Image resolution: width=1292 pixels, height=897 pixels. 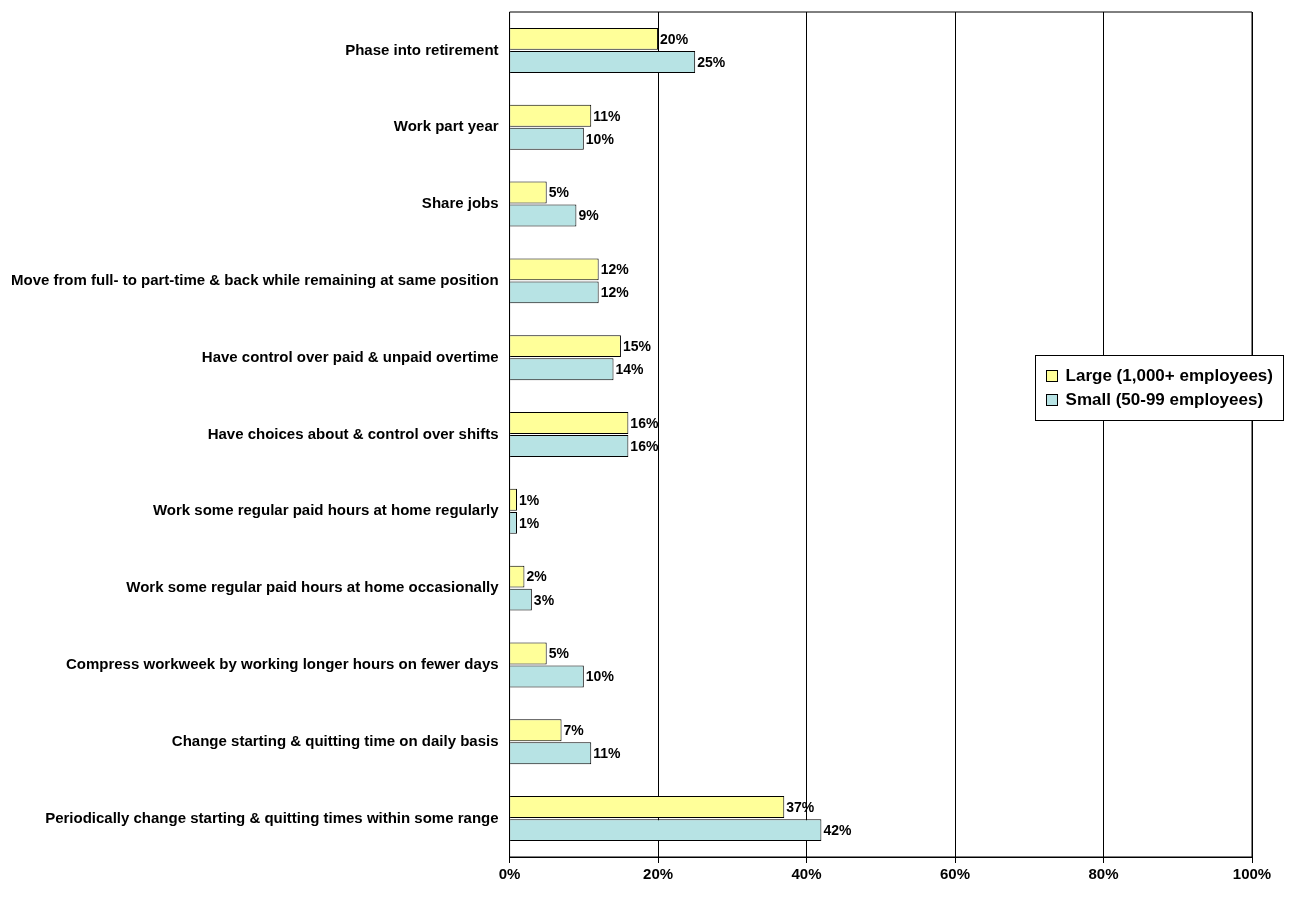 I want to click on y-tick-label: Work part year, so click(x=446, y=126).